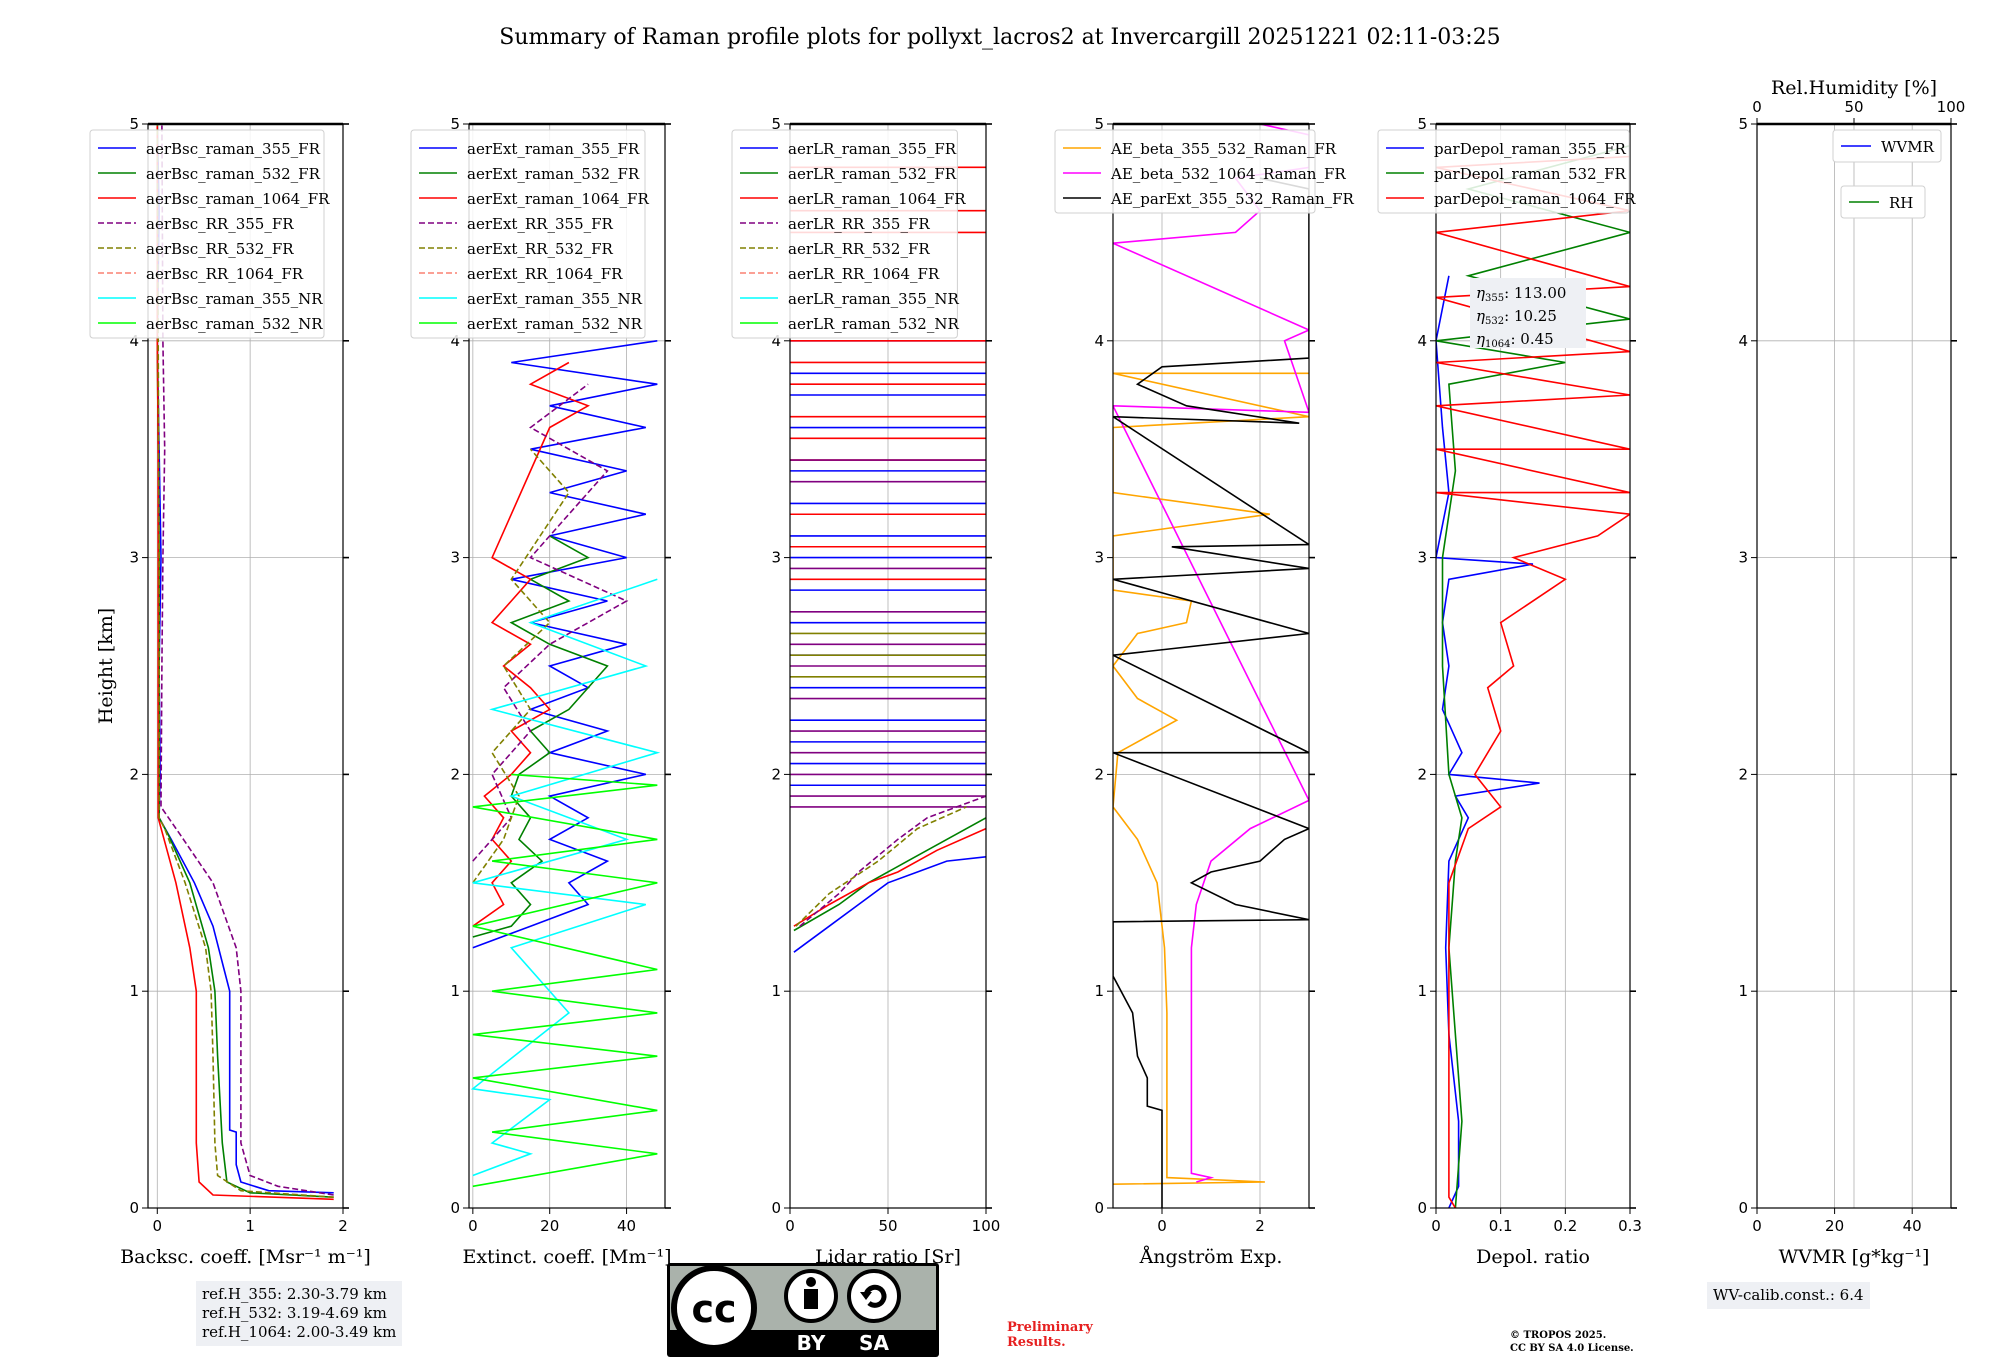 The width and height of the screenshot is (2000, 1362). Describe the element at coordinates (811, 1296) in the screenshot. I see `attribution-icon` at that location.